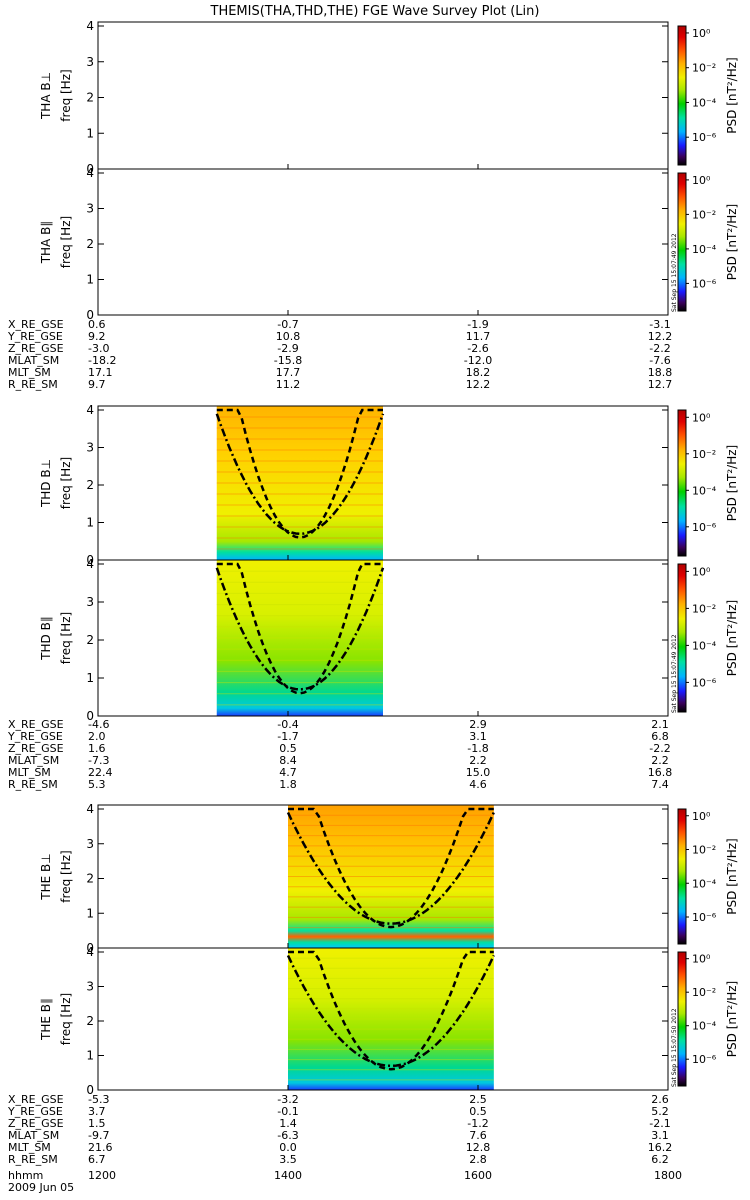 This screenshot has height=1200, width=750. I want to click on ephemeris-value: 15.0, so click(478, 772).